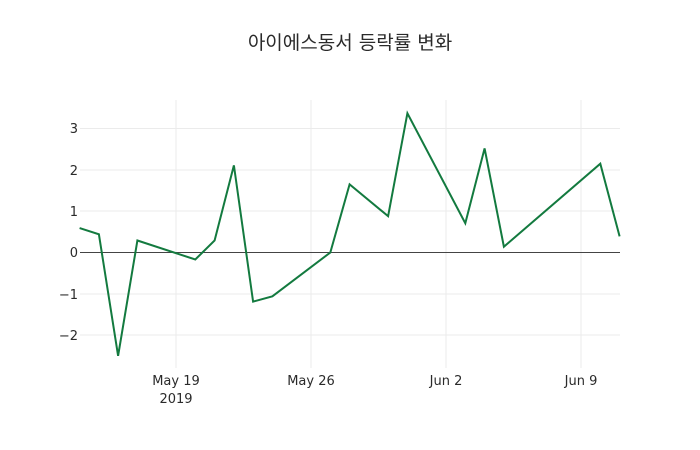 The width and height of the screenshot is (700, 450). Describe the element at coordinates (68, 233) in the screenshot. I see `y-axis-labels: 3 2 1 0 −1 −2` at that location.